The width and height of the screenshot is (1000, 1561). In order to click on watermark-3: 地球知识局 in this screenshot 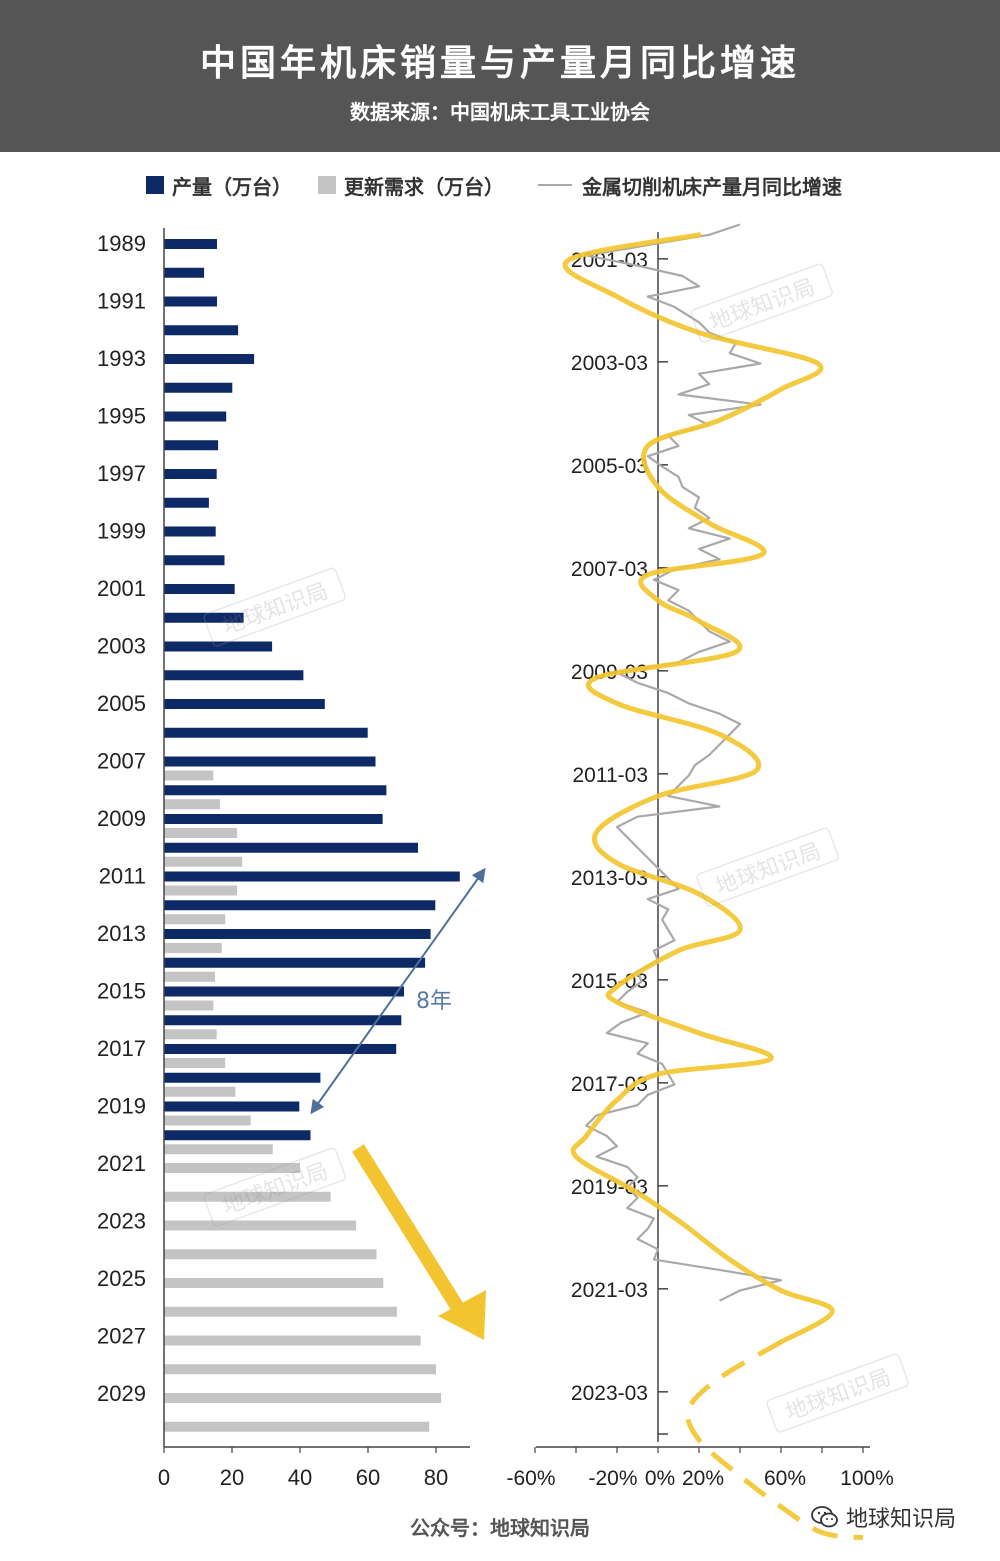, I will do `click(274, 1187)`.